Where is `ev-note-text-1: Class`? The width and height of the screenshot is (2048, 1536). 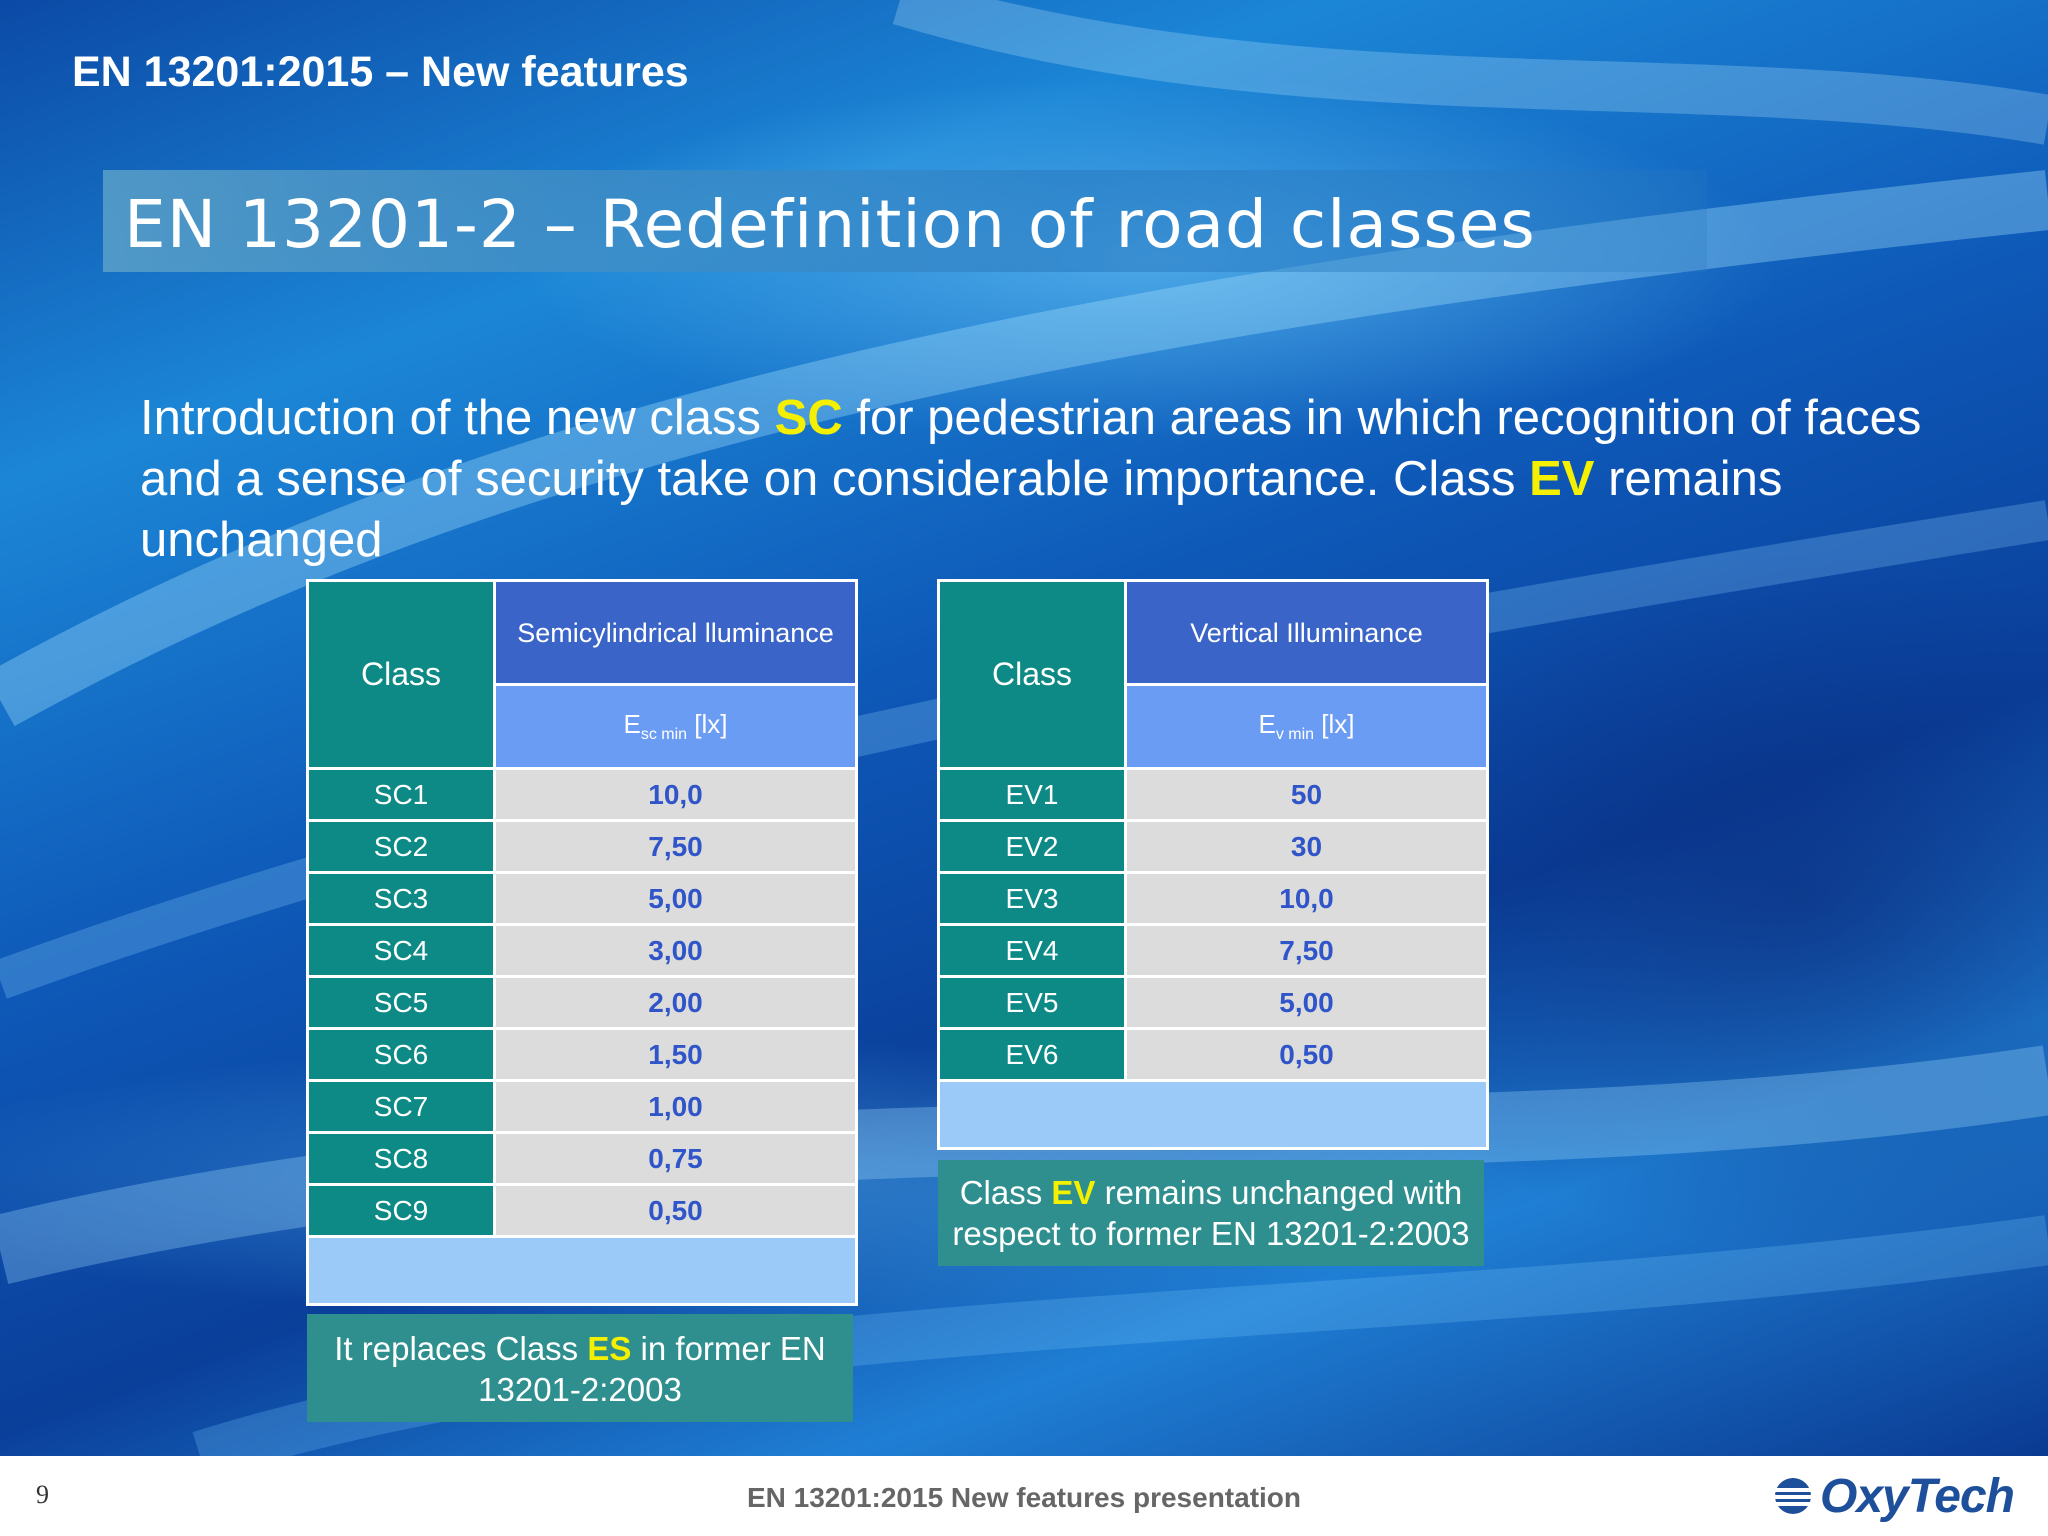
ev-note-text-1: Class is located at coordinates (1005, 1192).